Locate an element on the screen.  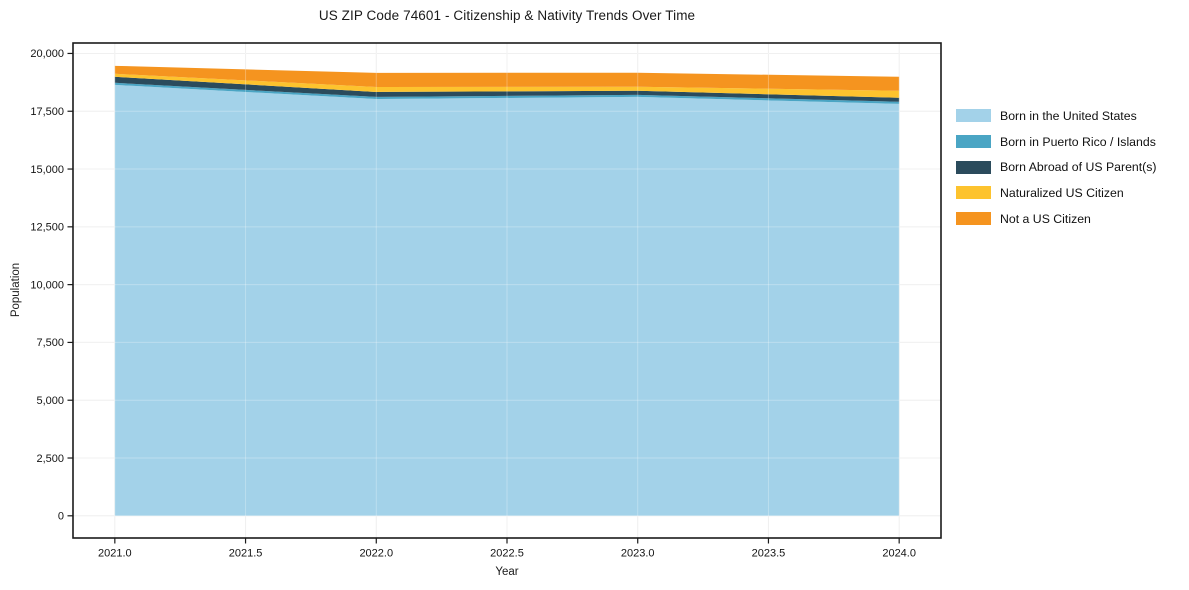
y-tick-label: 15,000 is located at coordinates (47, 170).